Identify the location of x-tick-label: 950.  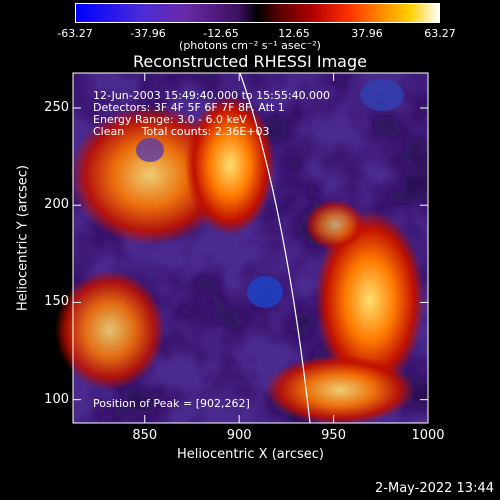
(333, 435).